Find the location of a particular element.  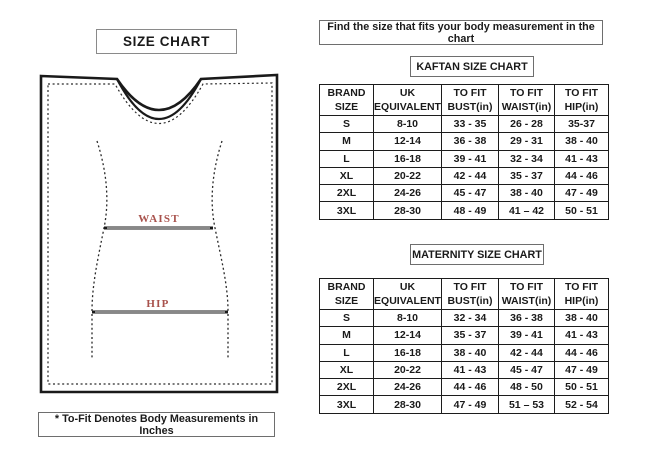

table-row: L 16-18 38 - 40 42 - 44 44 - 46 is located at coordinates (464, 352).